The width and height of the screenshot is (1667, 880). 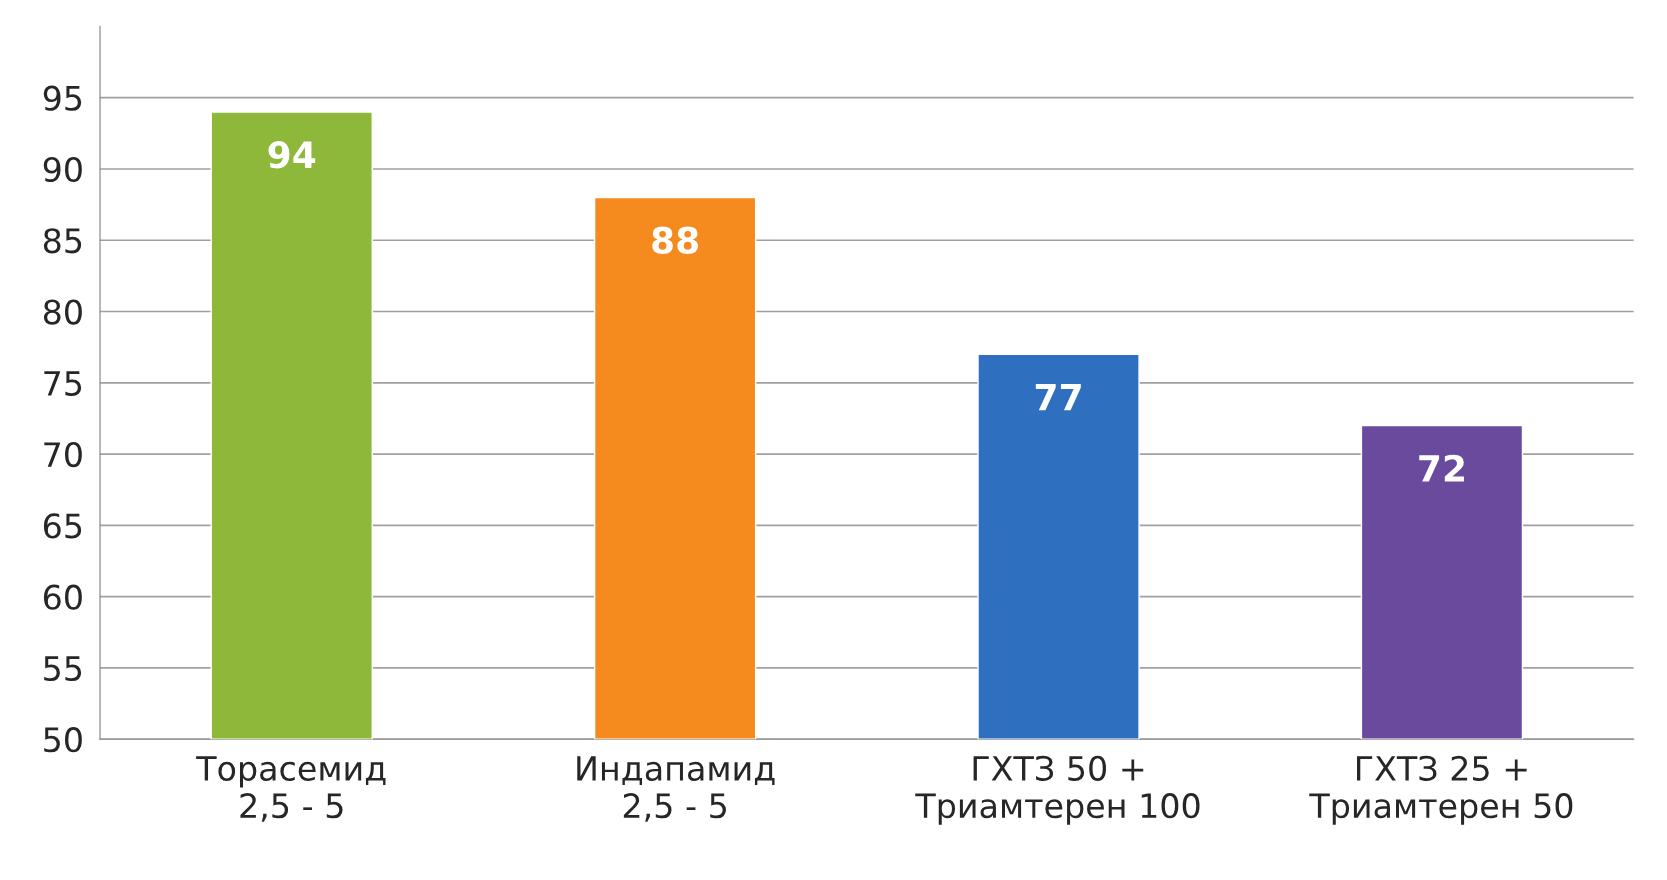 I want to click on y-tick-label: 55, so click(x=63, y=669).